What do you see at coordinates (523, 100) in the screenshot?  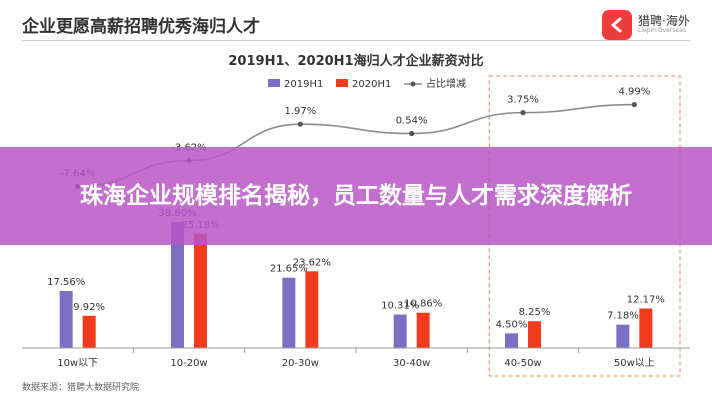 I see `line-label-4: 3.75%` at bounding box center [523, 100].